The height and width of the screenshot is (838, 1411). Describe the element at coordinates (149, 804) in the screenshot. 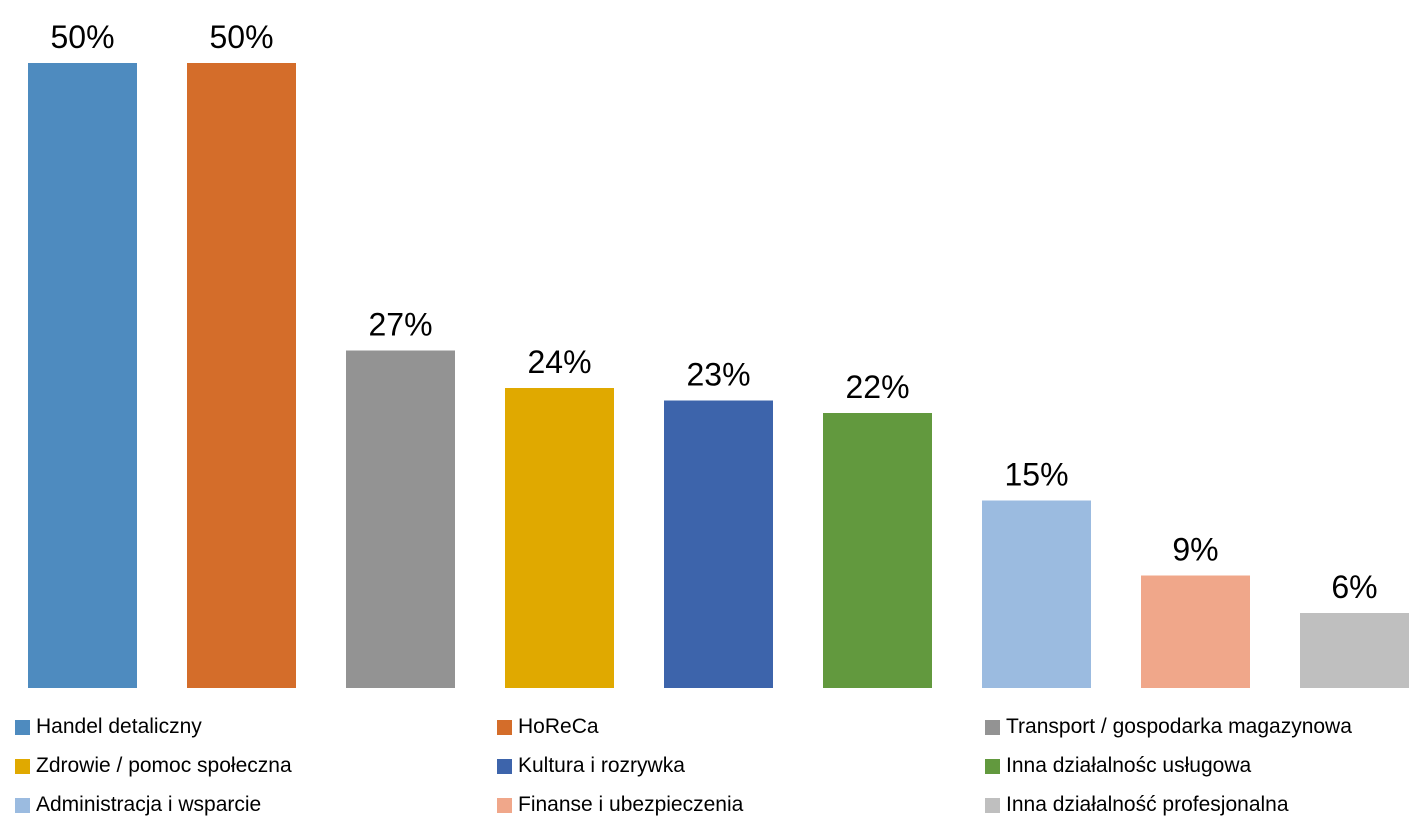

I see `legend-label-7: Administracja i wsparcie` at that location.